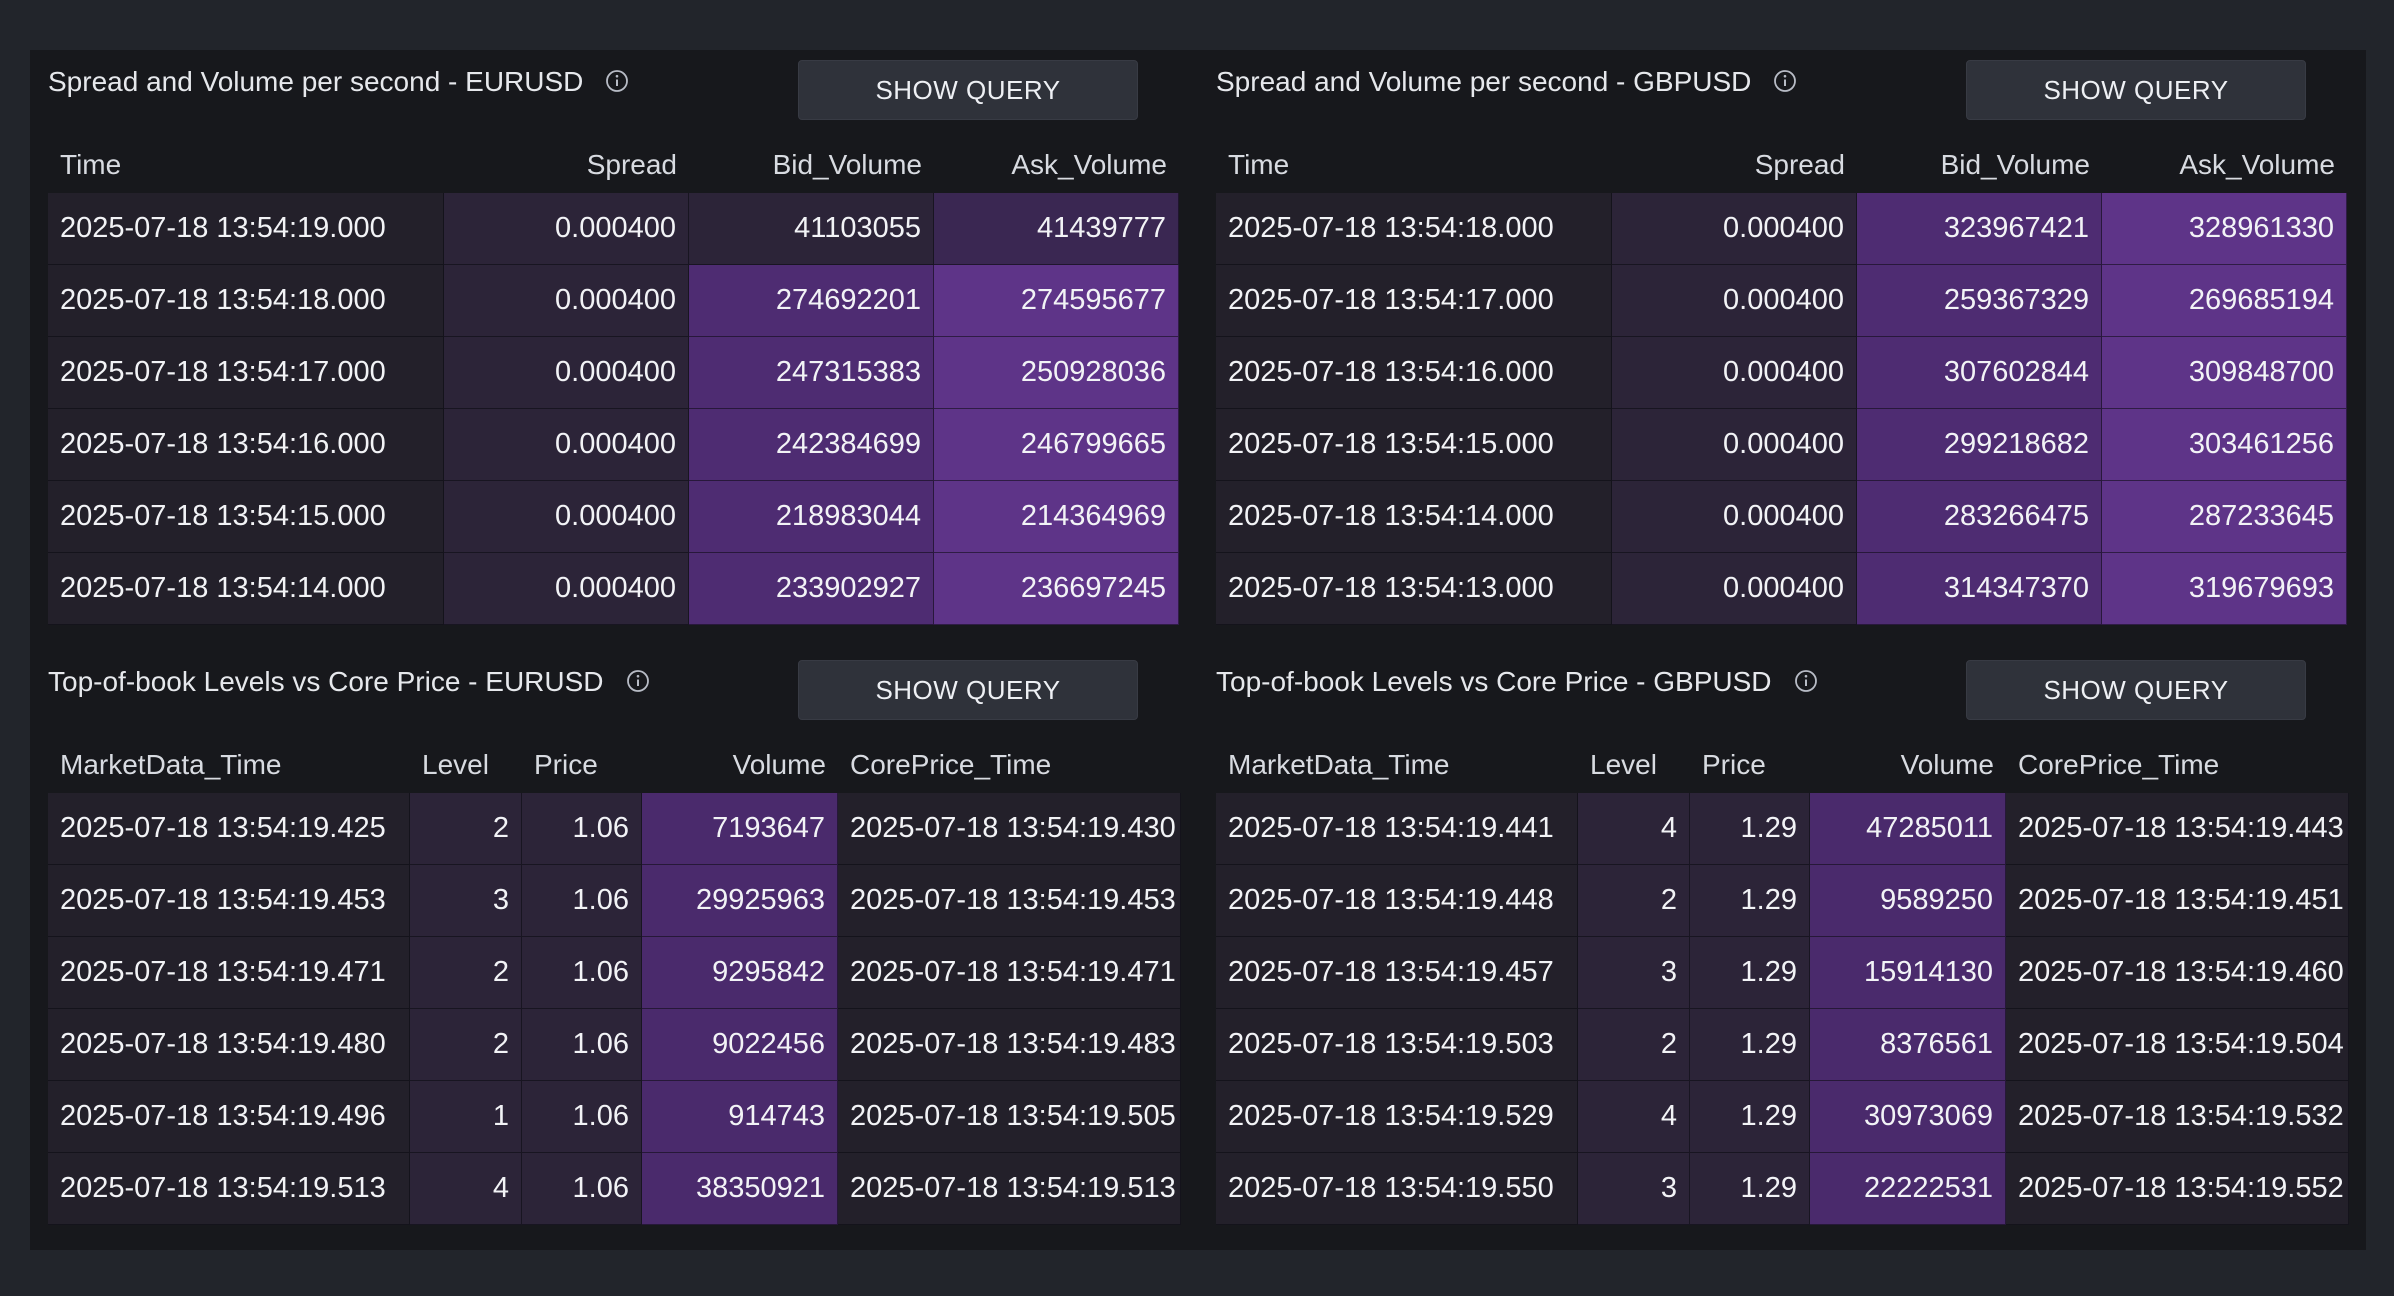 This screenshot has height=1296, width=2394. I want to click on panel-title: Spread and Volume per second - GBPUSD, so click(1506, 82).